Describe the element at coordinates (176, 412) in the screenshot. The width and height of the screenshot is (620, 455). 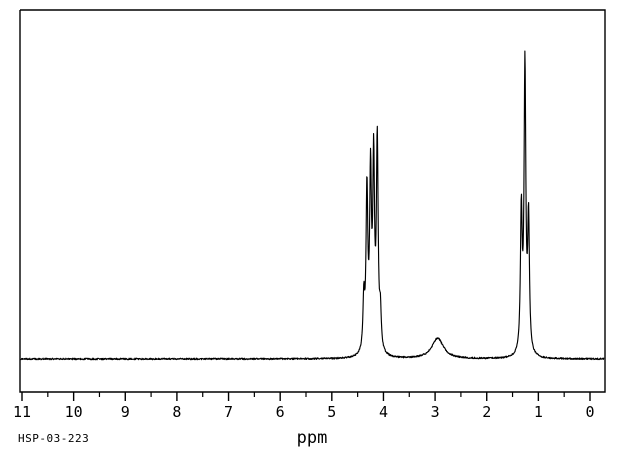
I see `axis-tick-label: 8` at that location.